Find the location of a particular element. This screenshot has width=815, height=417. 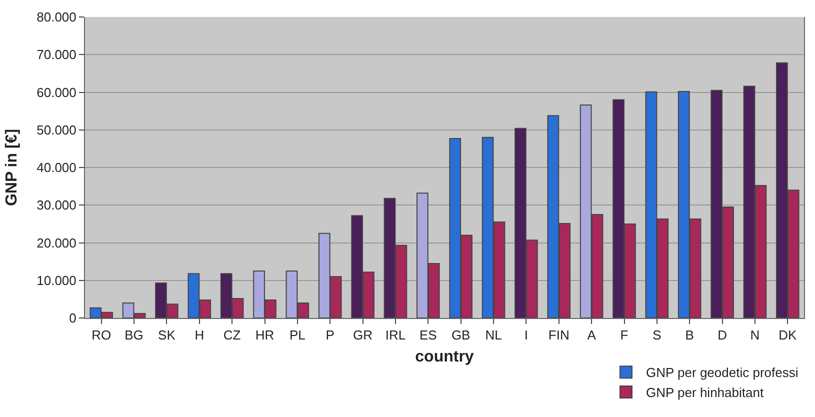

x-axis-title: country is located at coordinates (444, 357).